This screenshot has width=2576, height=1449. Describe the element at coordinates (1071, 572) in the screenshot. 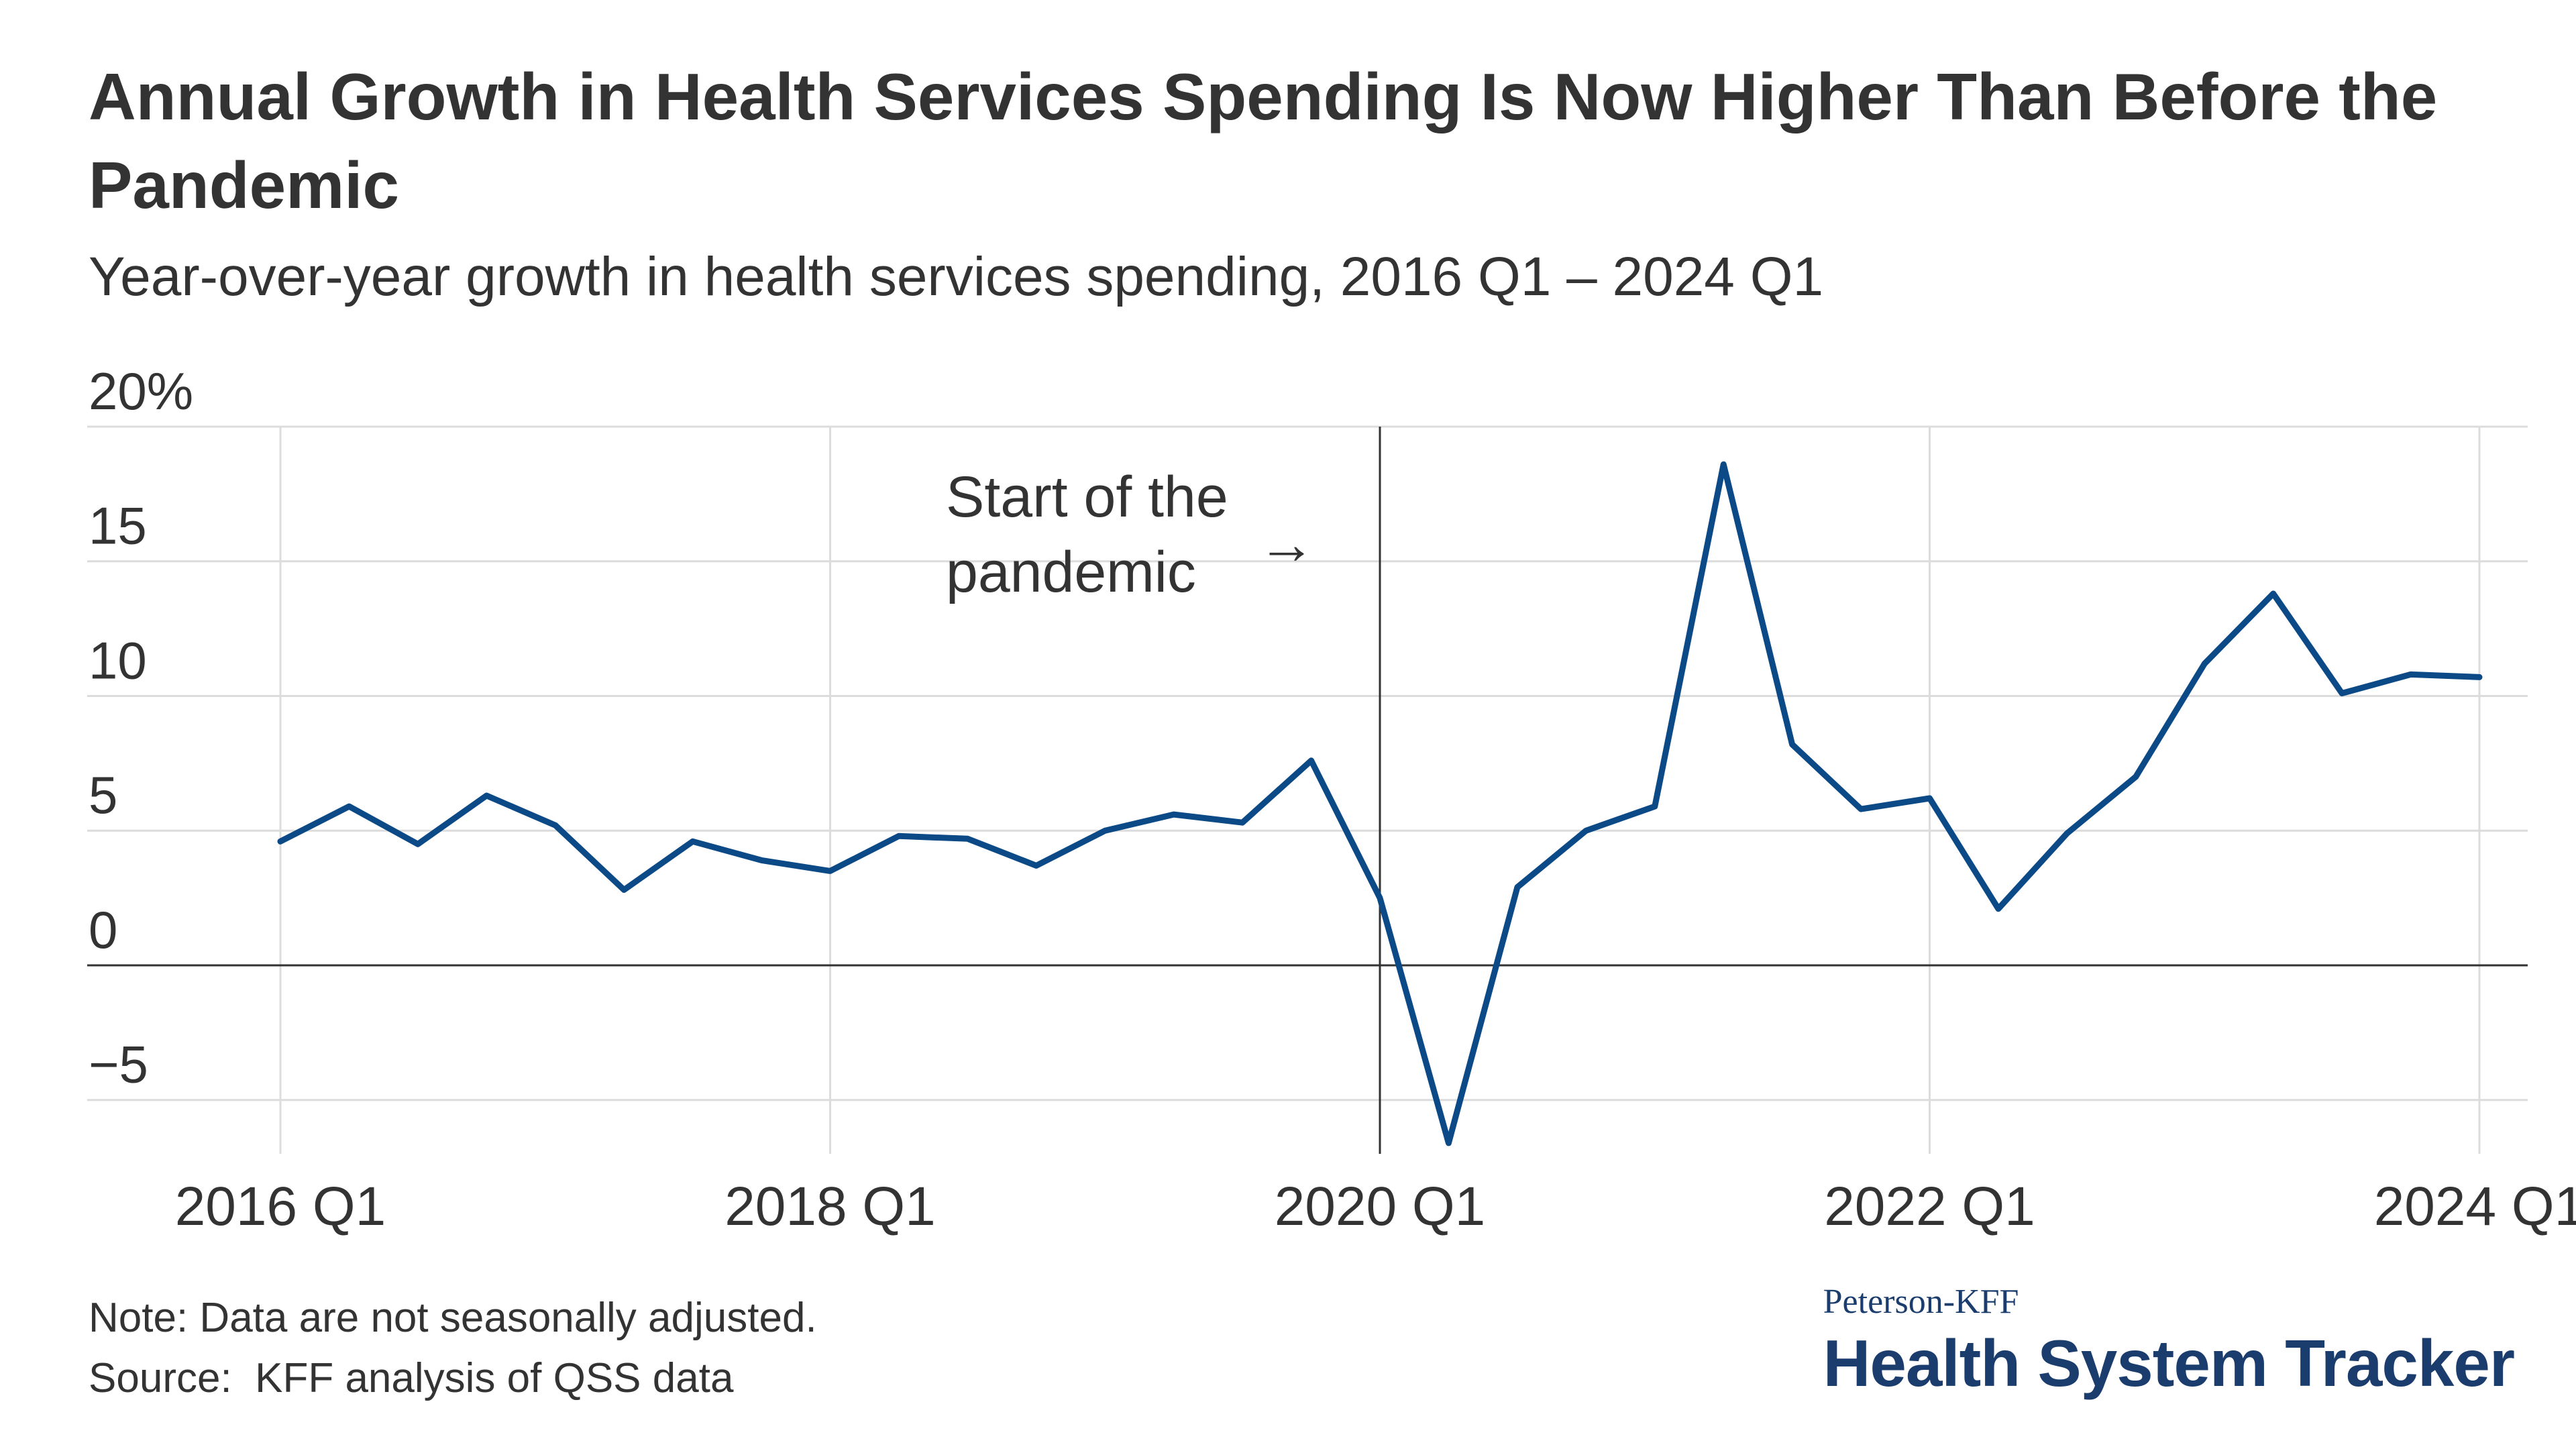

I see `annotation-text: pandemic` at that location.